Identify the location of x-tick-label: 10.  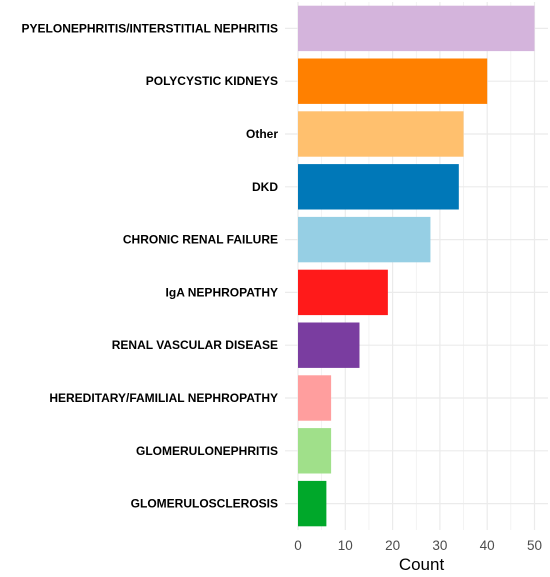
(345, 545).